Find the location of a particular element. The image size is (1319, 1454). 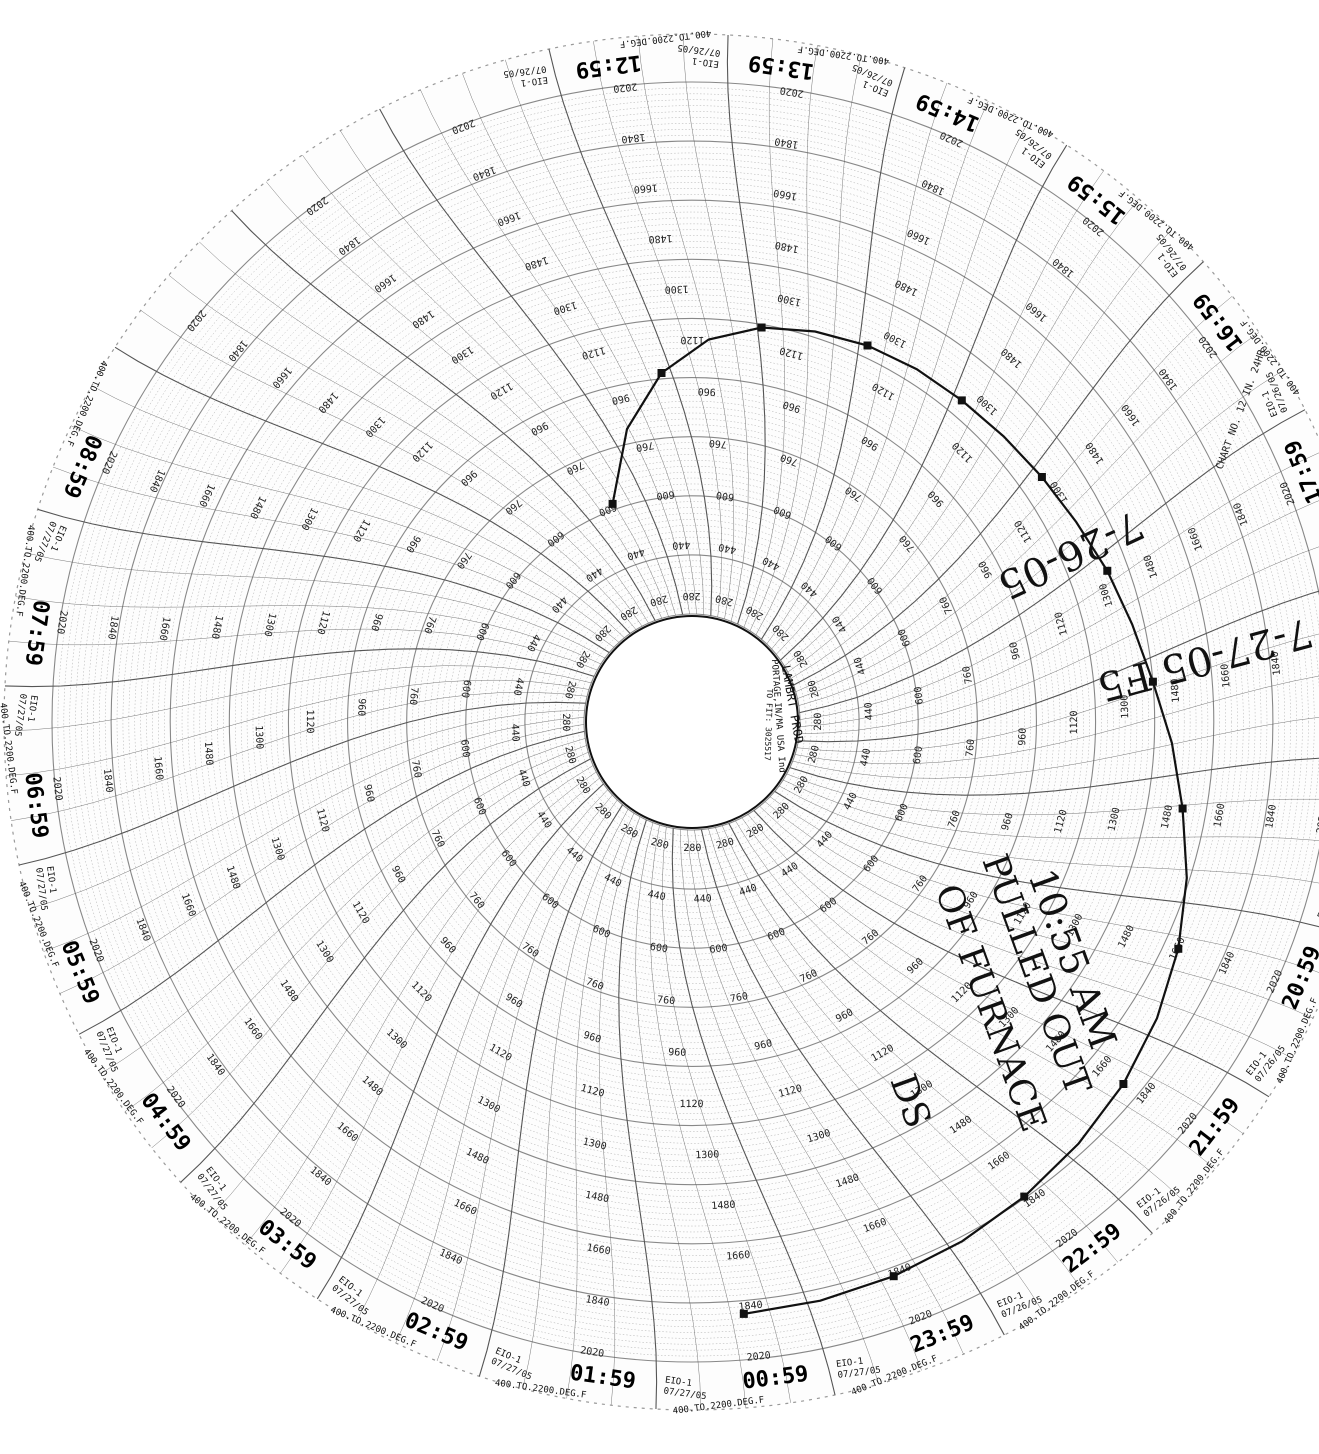

grid-ring is located at coordinates (692, 722).